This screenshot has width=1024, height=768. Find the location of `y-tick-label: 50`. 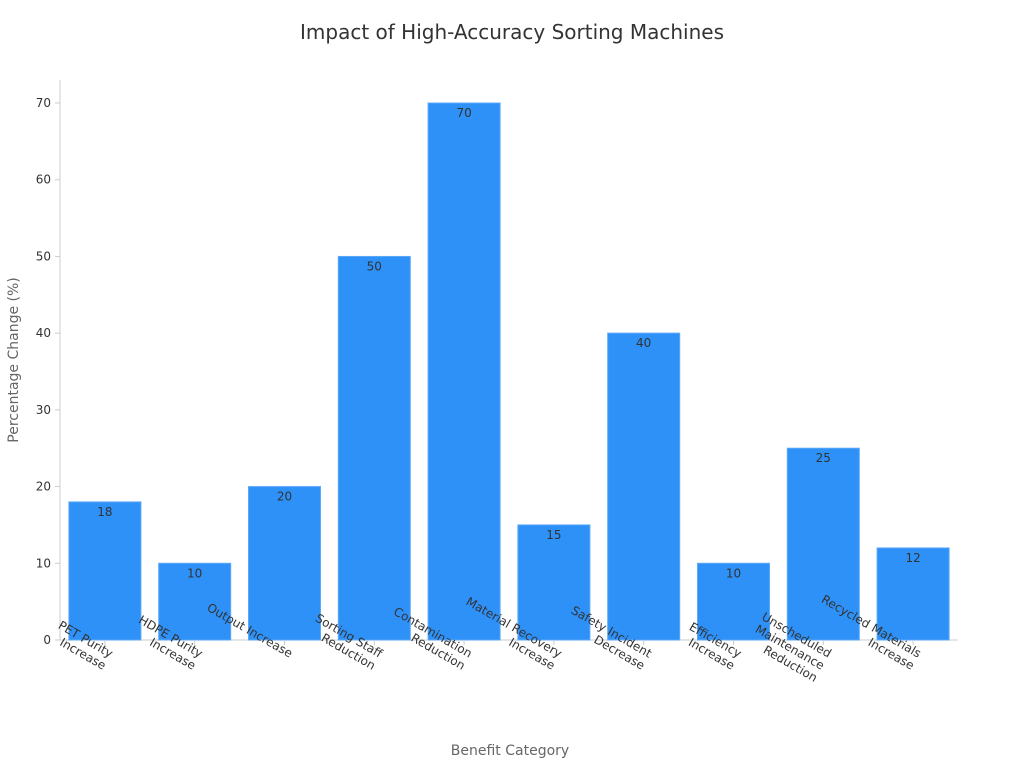

y-tick-label: 50 is located at coordinates (43, 256).